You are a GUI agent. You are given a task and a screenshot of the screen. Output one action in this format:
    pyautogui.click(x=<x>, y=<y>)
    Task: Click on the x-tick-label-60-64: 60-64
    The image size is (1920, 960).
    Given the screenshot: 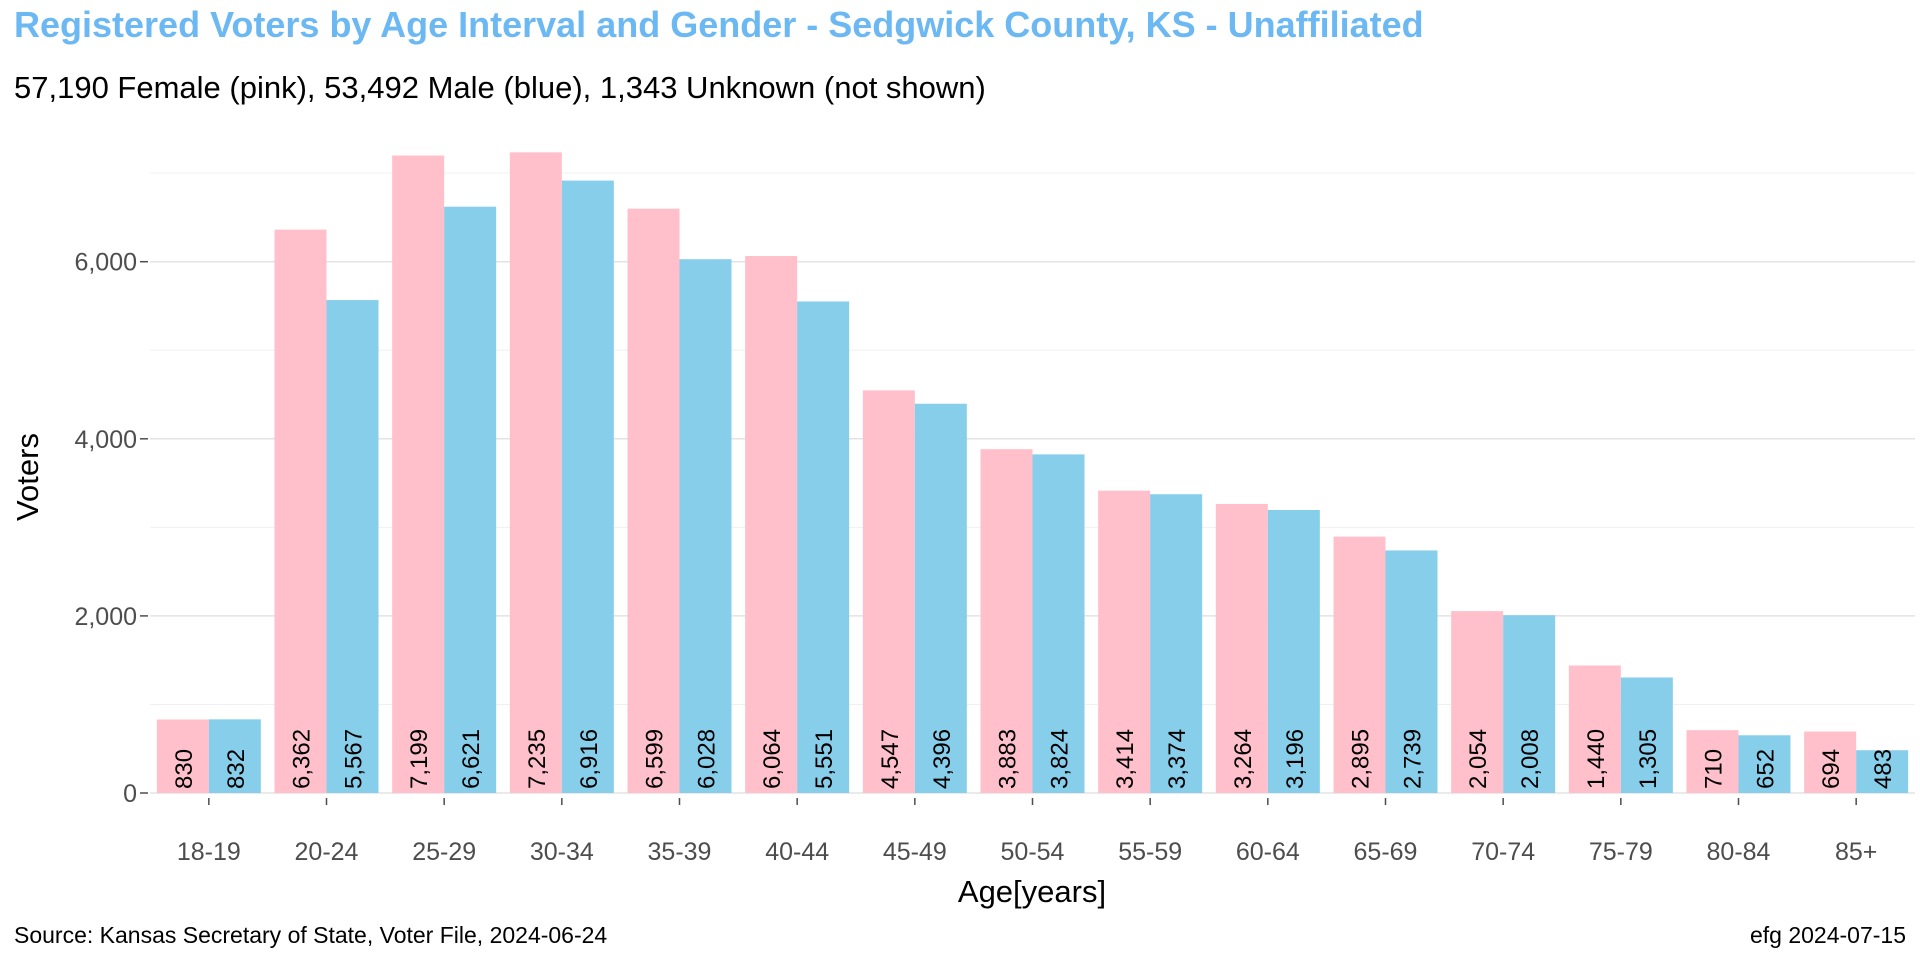 What is the action you would take?
    pyautogui.click(x=1268, y=852)
    